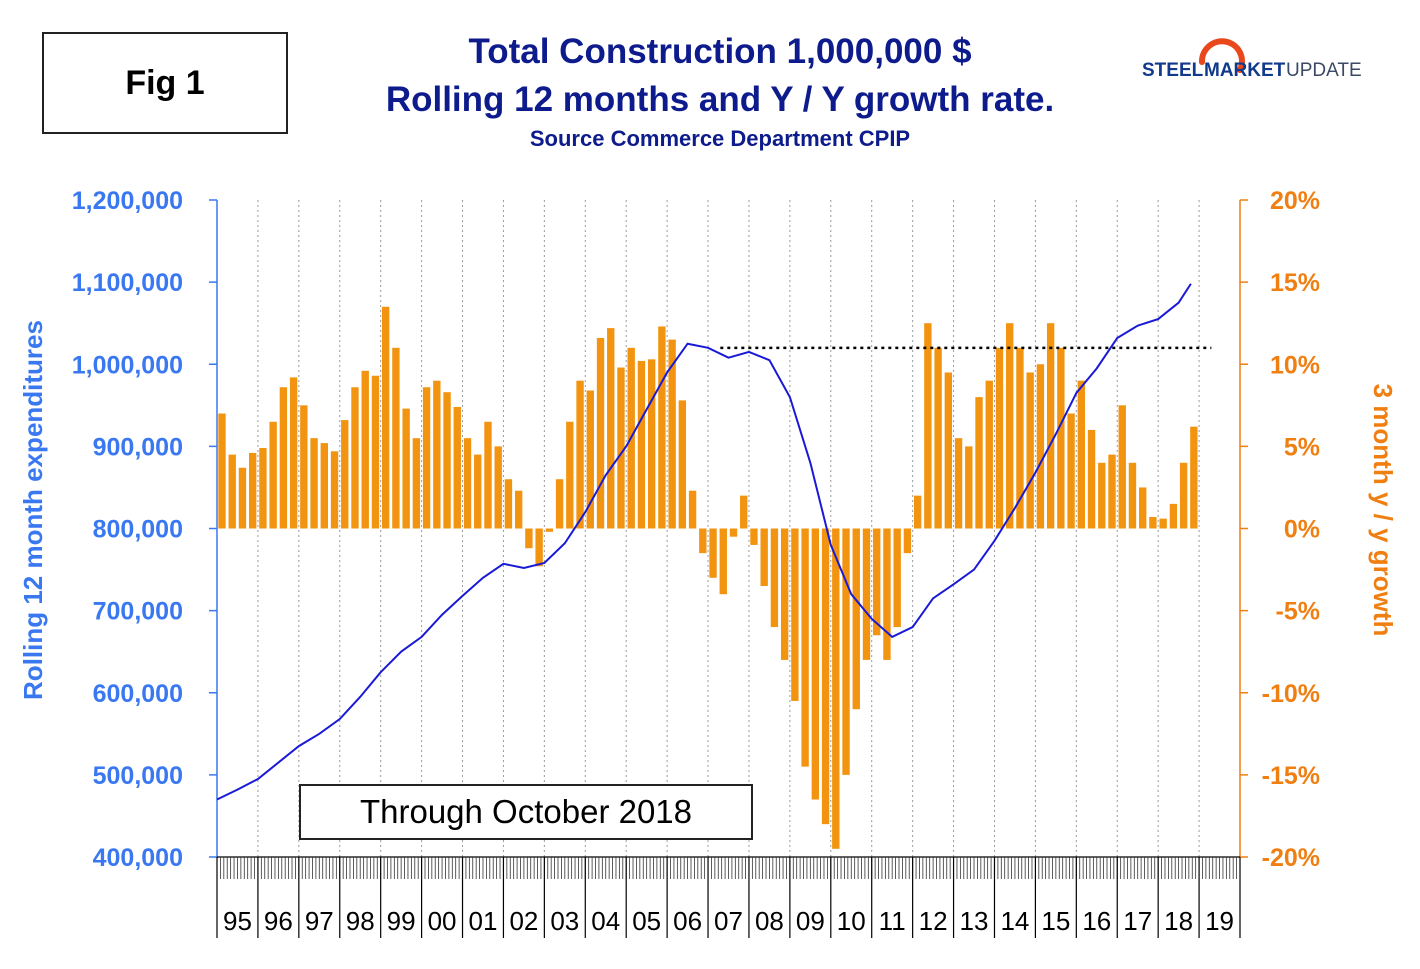  Describe the element at coordinates (360, 921) in the screenshot. I see `x-tick-label: 98` at that location.